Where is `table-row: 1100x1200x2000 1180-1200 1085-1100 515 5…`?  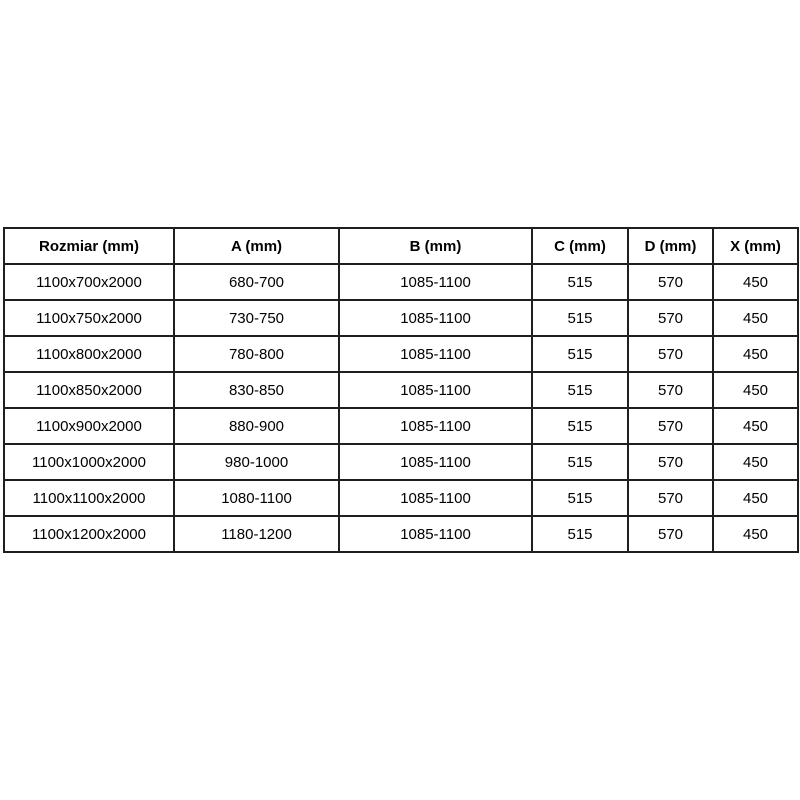 table-row: 1100x1200x2000 1180-1200 1085-1100 515 5… is located at coordinates (401, 534).